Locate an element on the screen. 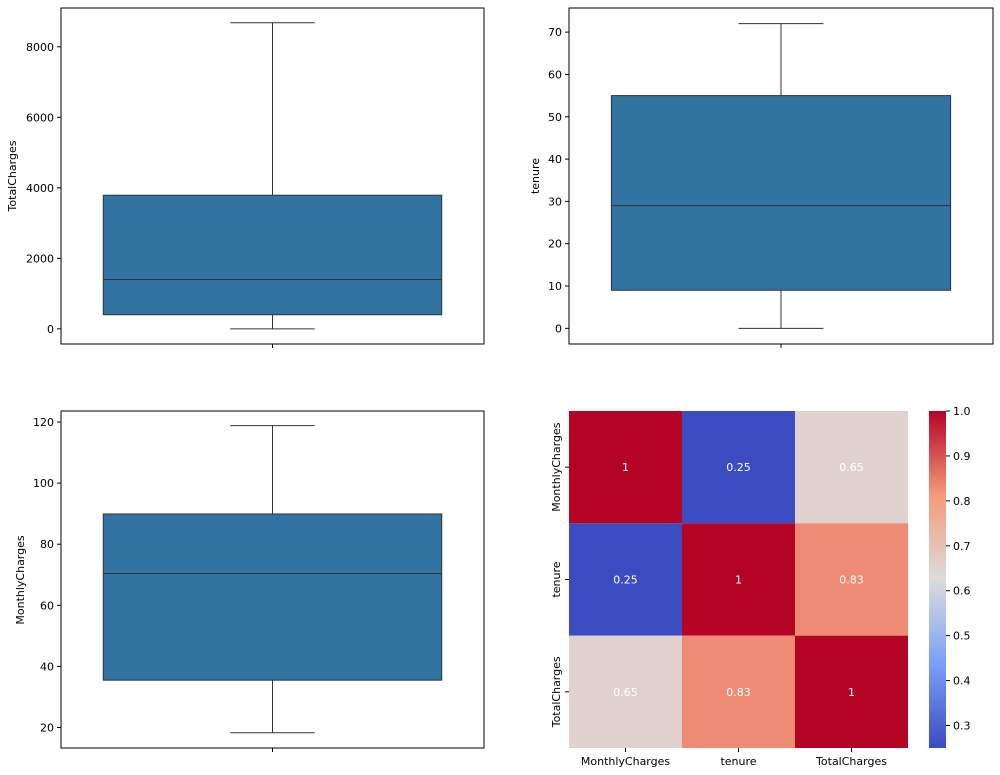  row-label: tenure is located at coordinates (556, 579).